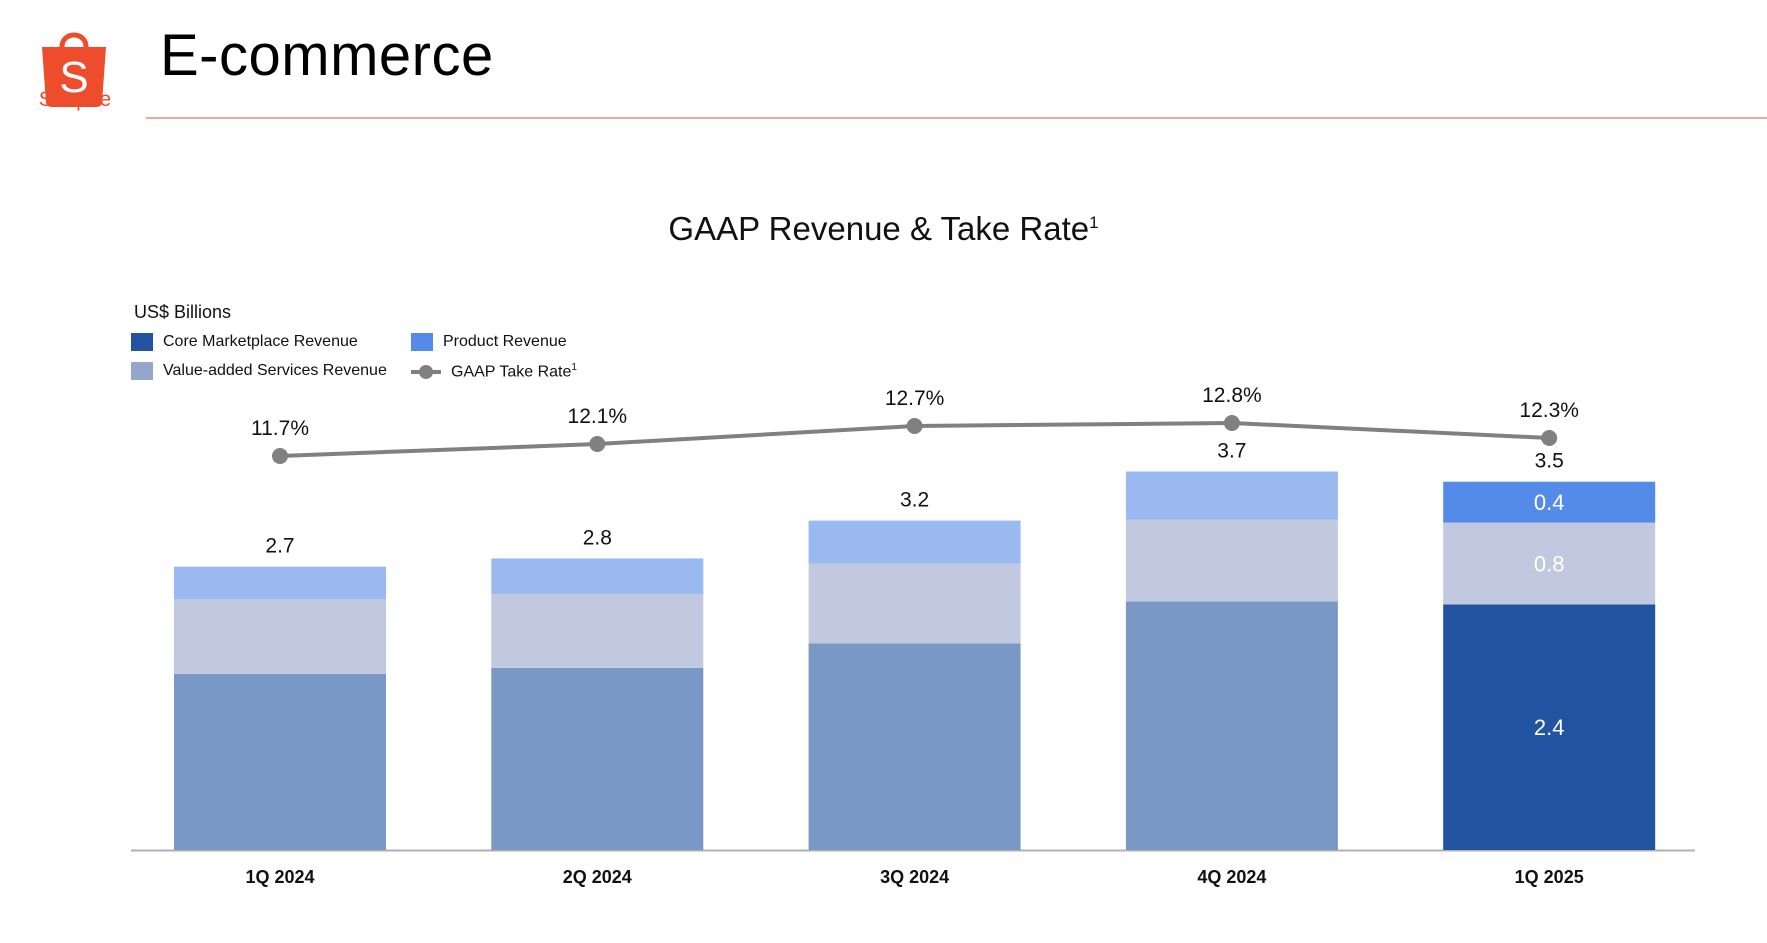 Image resolution: width=1767 pixels, height=943 pixels. I want to click on segment-label: 2.4, so click(1549, 727).